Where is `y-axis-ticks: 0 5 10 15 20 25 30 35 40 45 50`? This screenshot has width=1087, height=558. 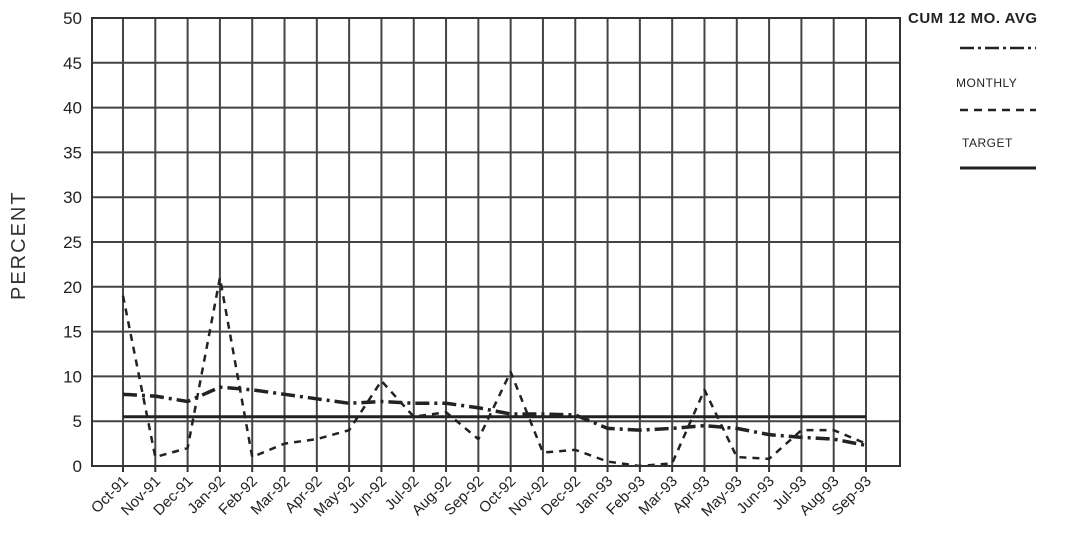 y-axis-ticks: 0 5 10 15 20 25 30 35 40 45 50 is located at coordinates (72, 242).